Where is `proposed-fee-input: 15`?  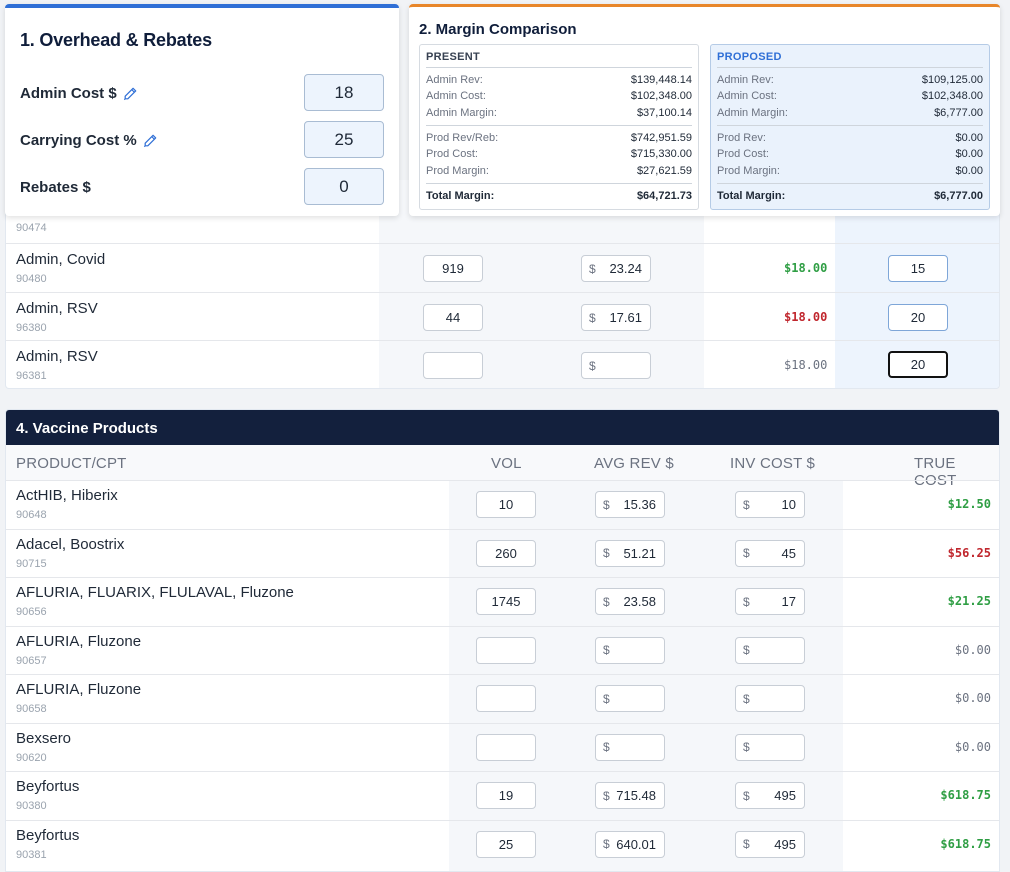 proposed-fee-input: 15 is located at coordinates (918, 268).